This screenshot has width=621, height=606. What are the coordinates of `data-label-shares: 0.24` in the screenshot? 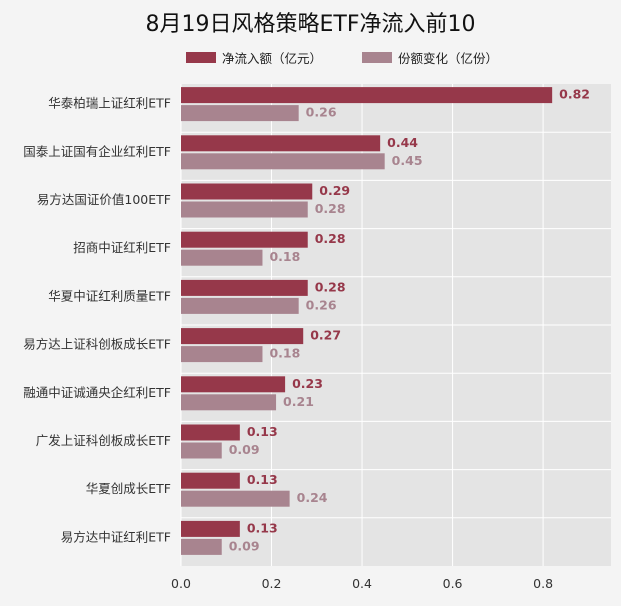 It's located at (312, 497).